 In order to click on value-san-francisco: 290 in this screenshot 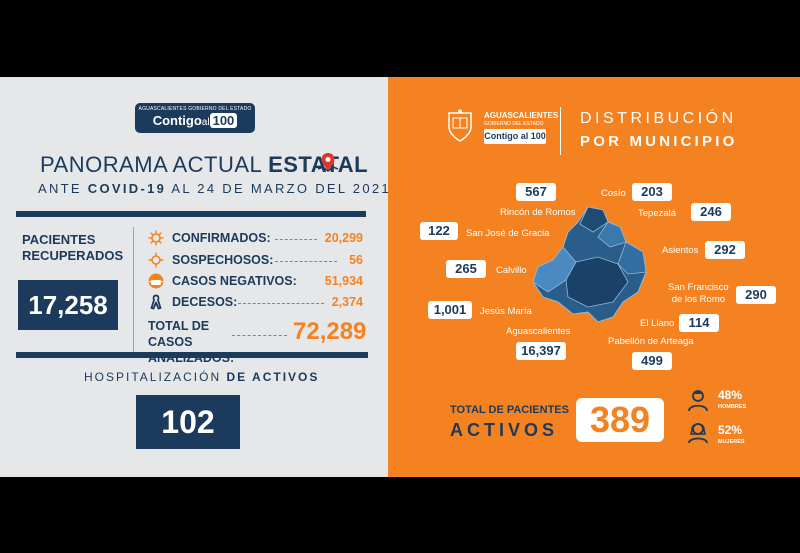, I will do `click(756, 295)`.